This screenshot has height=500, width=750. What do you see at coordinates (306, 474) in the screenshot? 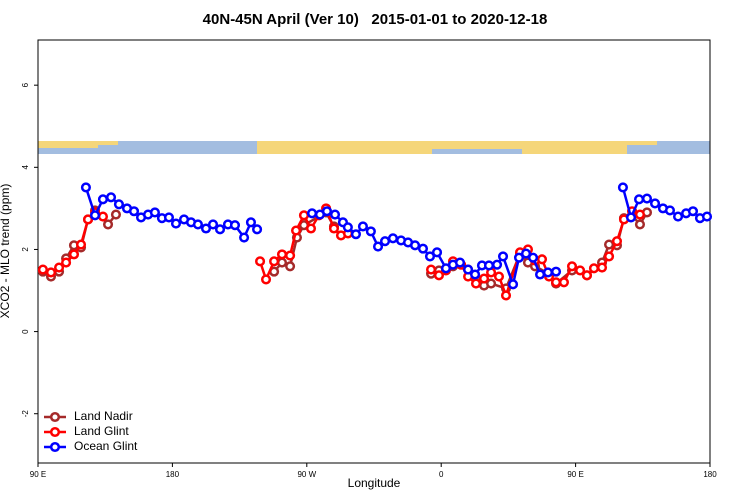
I see `x-tick-label: 90 W` at bounding box center [306, 474].